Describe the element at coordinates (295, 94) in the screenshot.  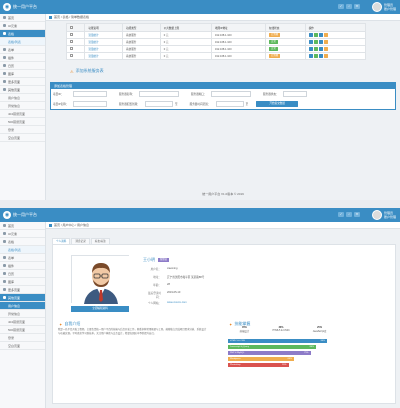
I see `server-status-input` at that location.